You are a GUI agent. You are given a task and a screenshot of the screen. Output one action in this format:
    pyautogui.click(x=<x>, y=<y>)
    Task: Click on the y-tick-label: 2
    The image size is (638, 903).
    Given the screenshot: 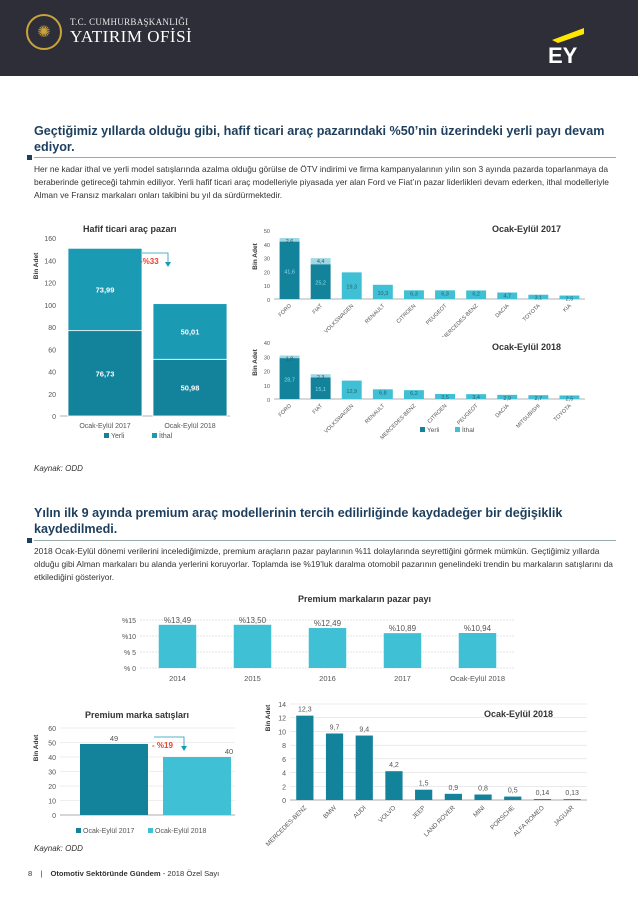 What is the action you would take?
    pyautogui.click(x=284, y=787)
    